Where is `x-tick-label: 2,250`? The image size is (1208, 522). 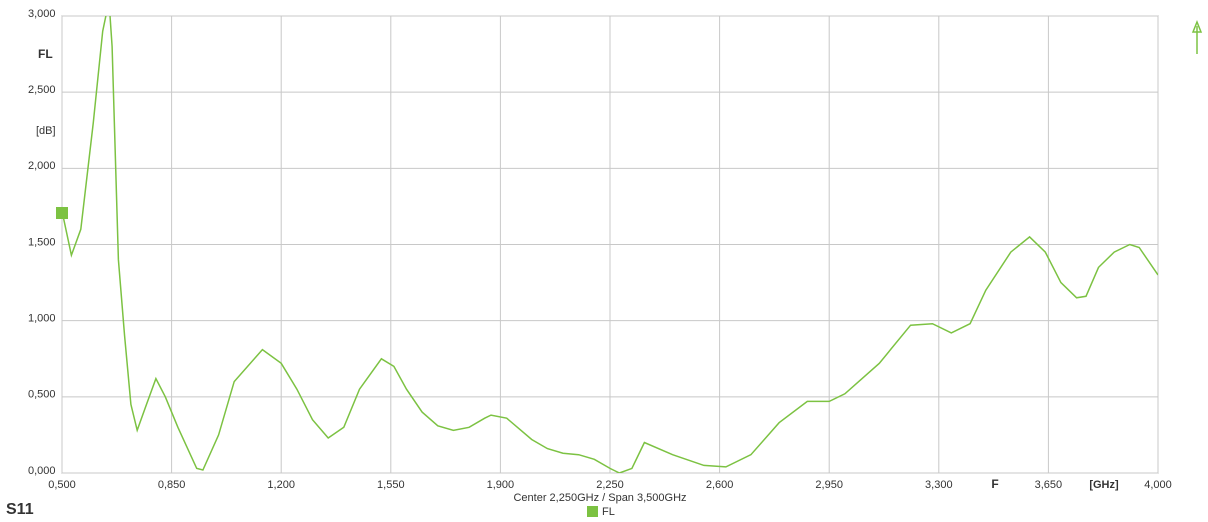 x-tick-label: 2,250 is located at coordinates (610, 485).